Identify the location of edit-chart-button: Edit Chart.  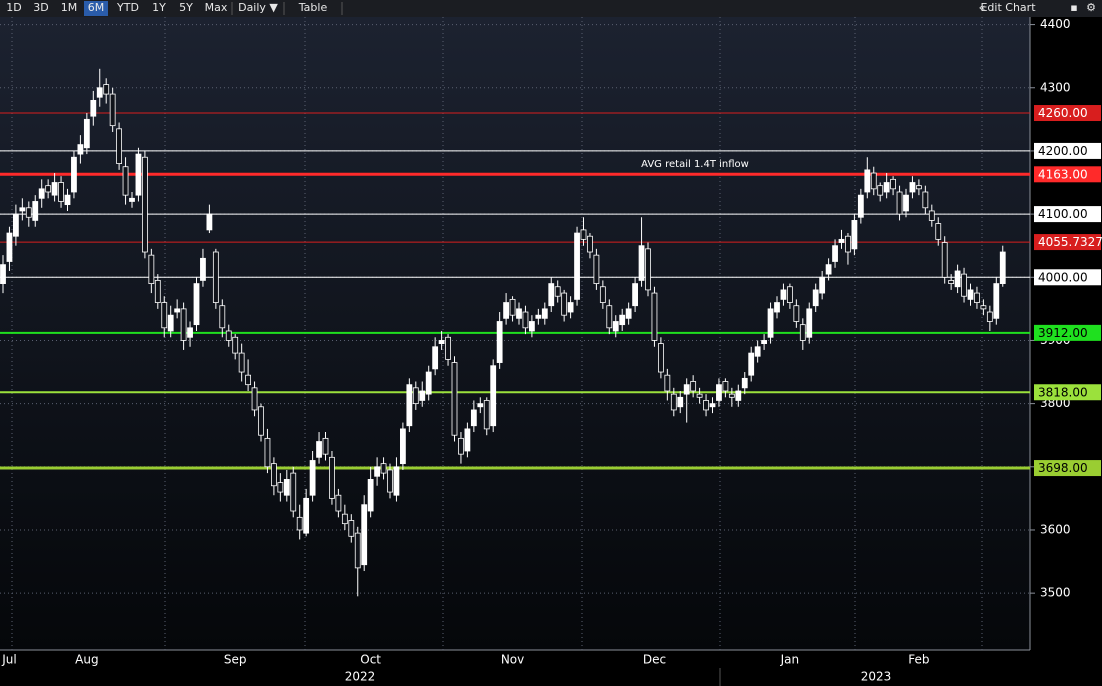
(1008, 7).